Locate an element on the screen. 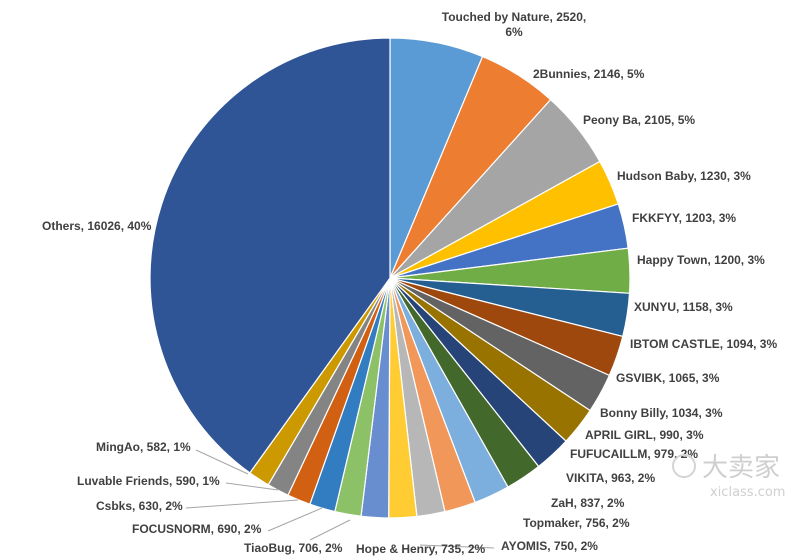 This screenshot has width=800, height=557. data-label: VIKITA, 963, 2% is located at coordinates (610, 478).